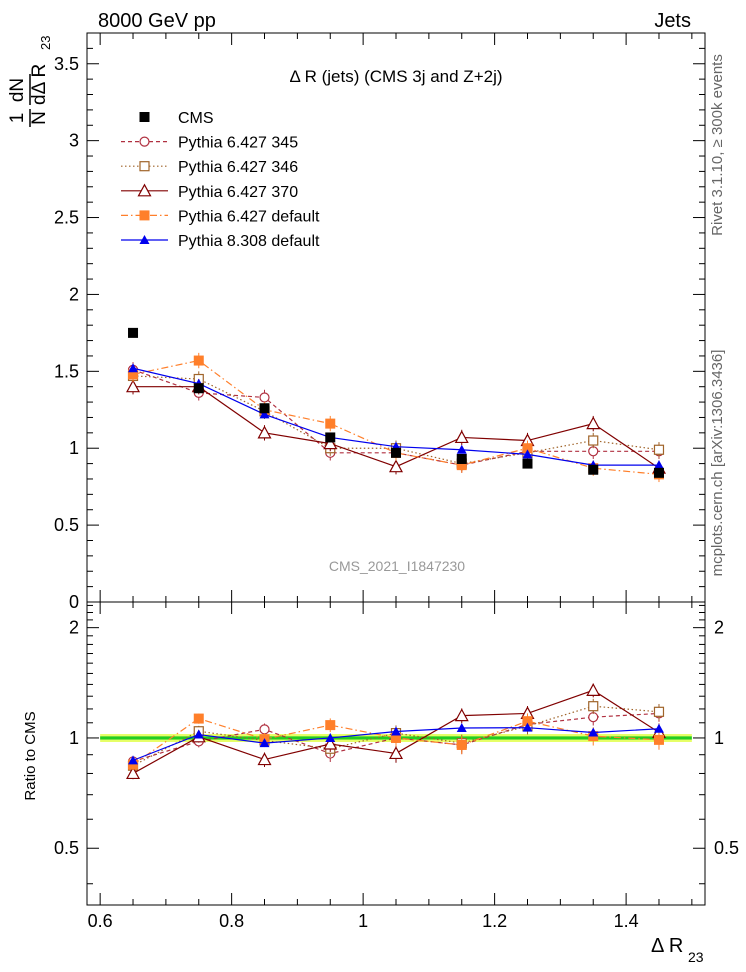 The width and height of the screenshot is (746, 972). I want to click on x-axis-label: Δ R 23, so click(677, 950).